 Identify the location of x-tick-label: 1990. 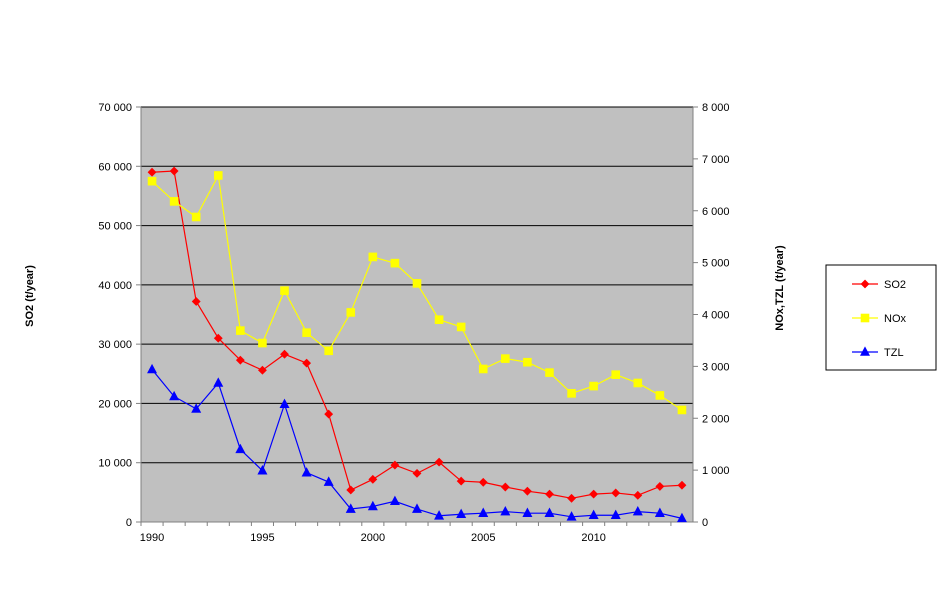
(152, 538).